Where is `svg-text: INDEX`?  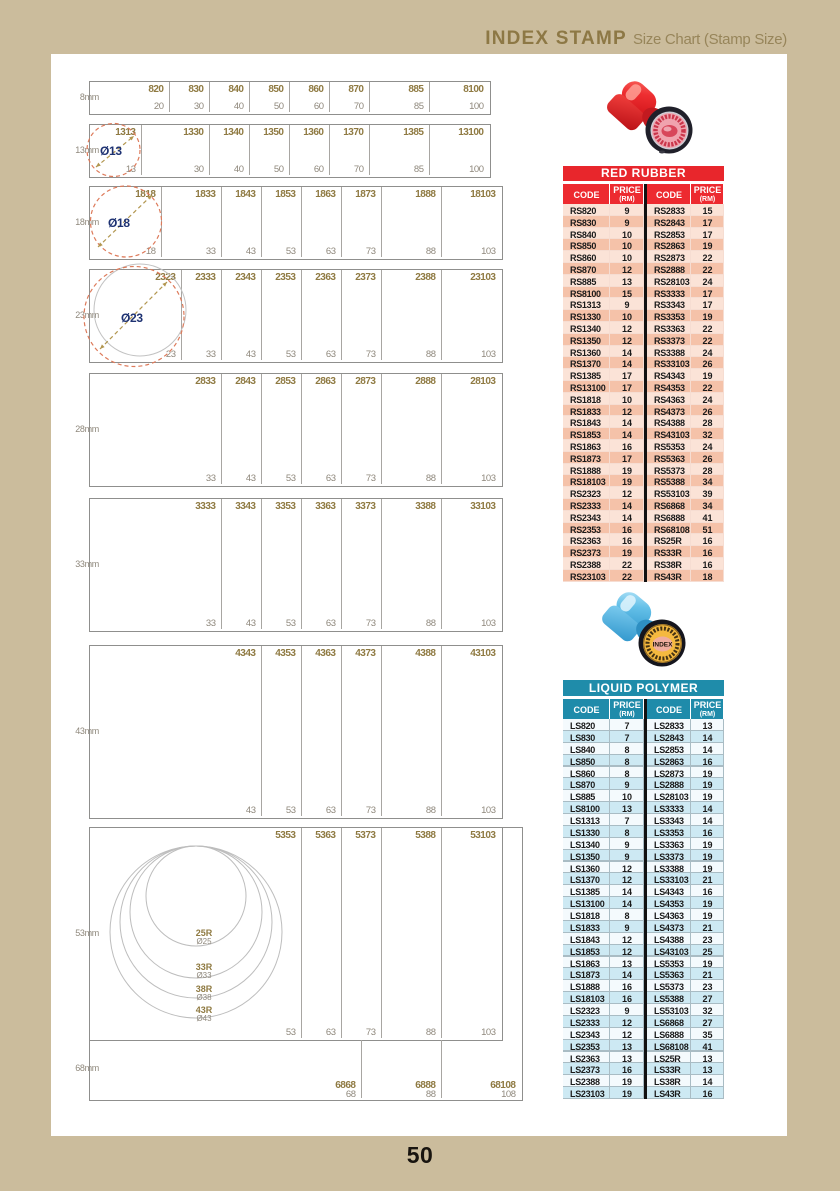 svg-text: INDEX is located at coordinates (663, 645).